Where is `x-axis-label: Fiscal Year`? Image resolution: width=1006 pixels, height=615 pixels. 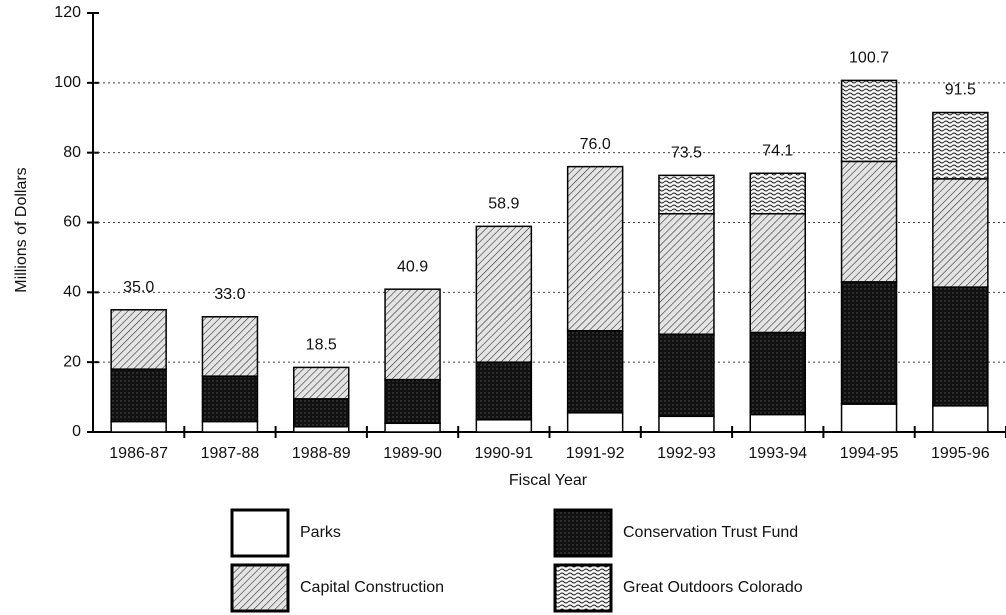 x-axis-label: Fiscal Year is located at coordinates (548, 480).